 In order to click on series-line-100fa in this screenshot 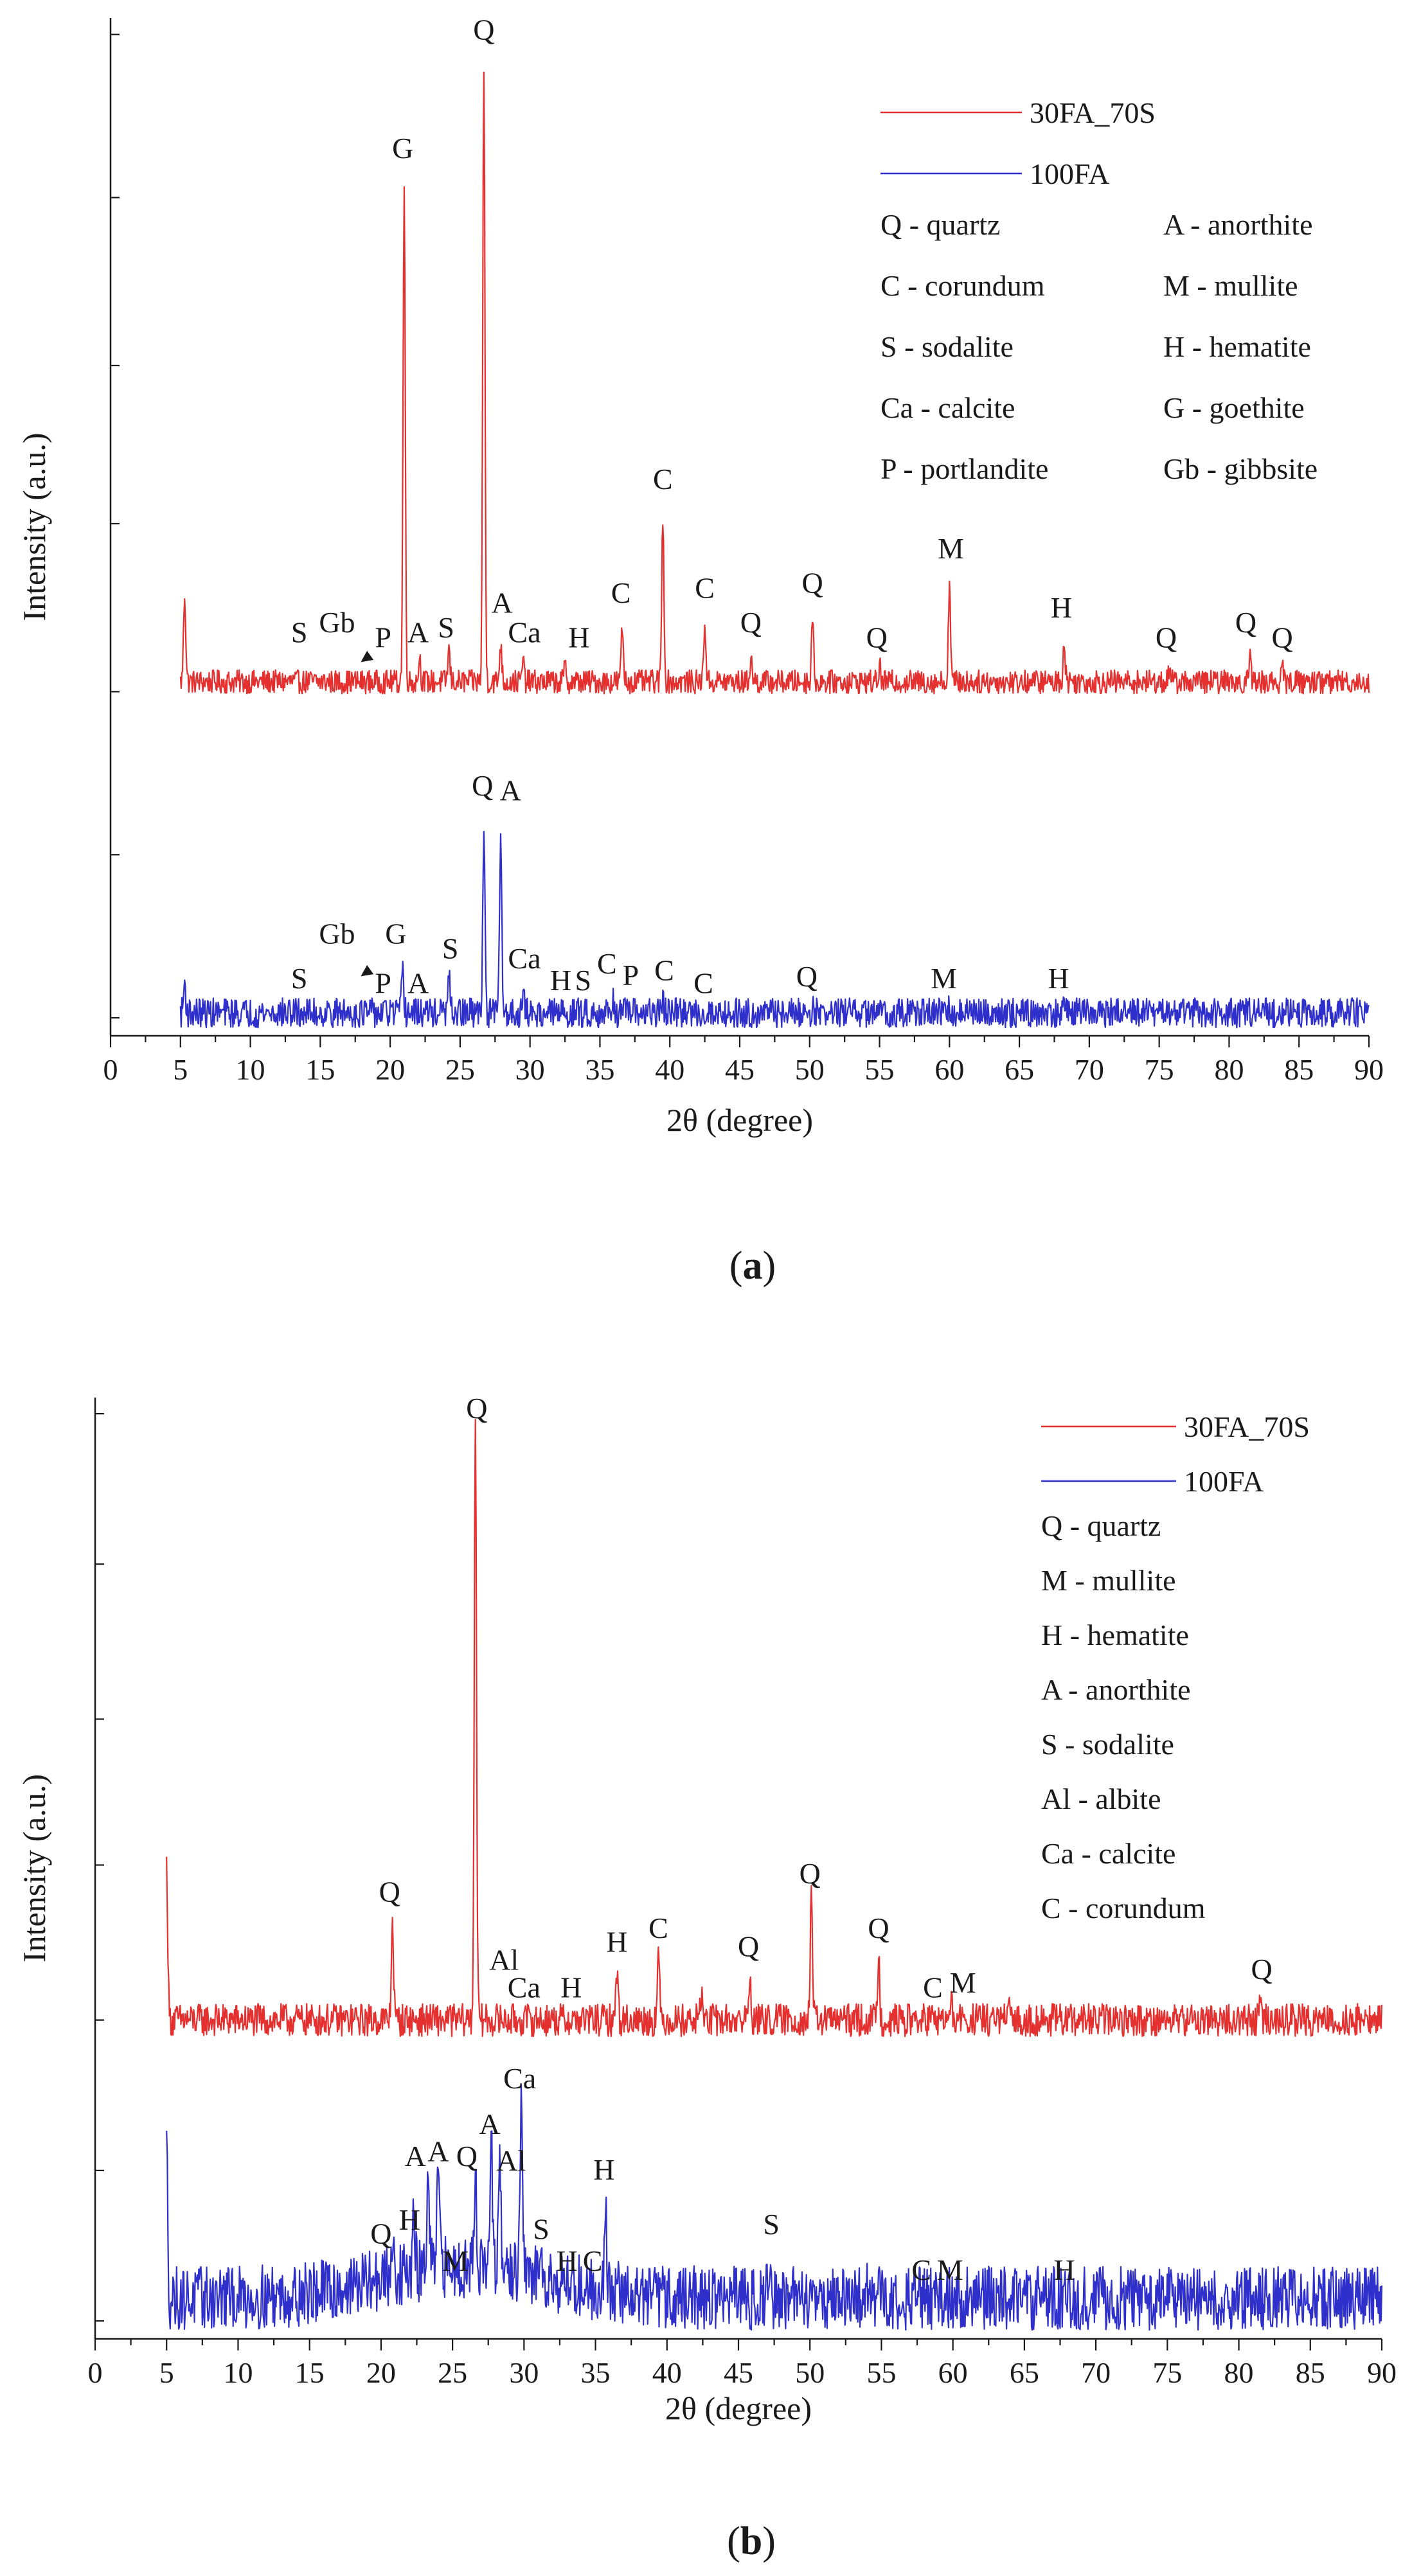, I will do `click(774, 930)`.